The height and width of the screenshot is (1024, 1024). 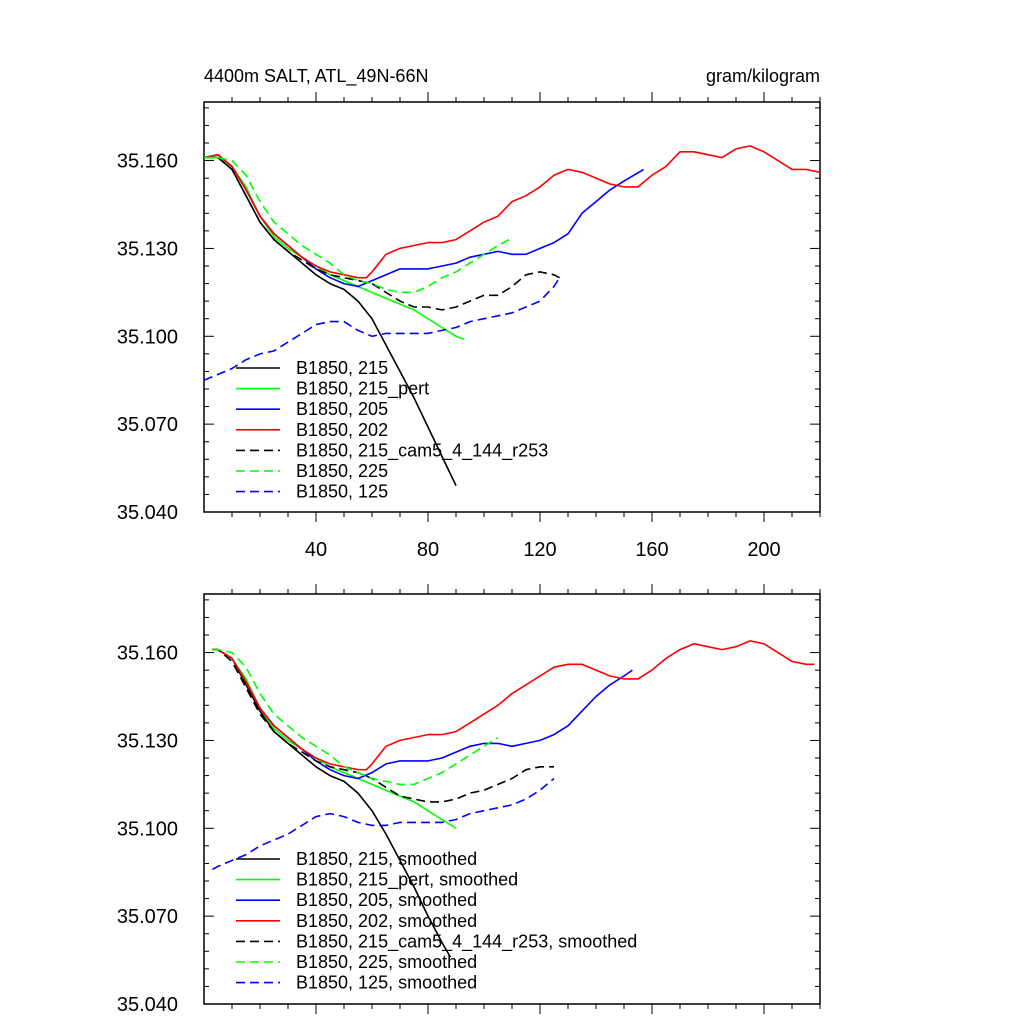 I want to click on series-line-b1850-125-smoothed, so click(x=383, y=824).